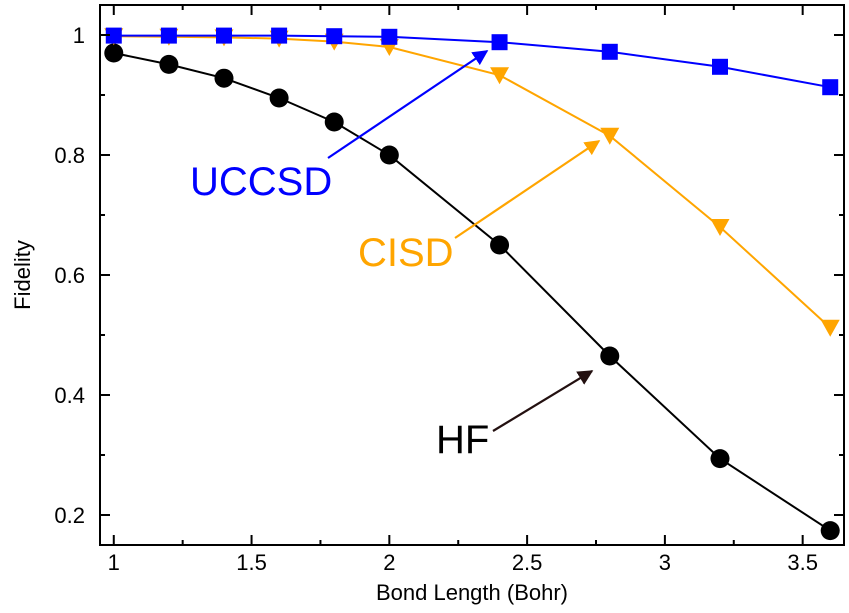 This screenshot has height=613, width=849. I want to click on x-tick-label: 2, so click(389, 562).